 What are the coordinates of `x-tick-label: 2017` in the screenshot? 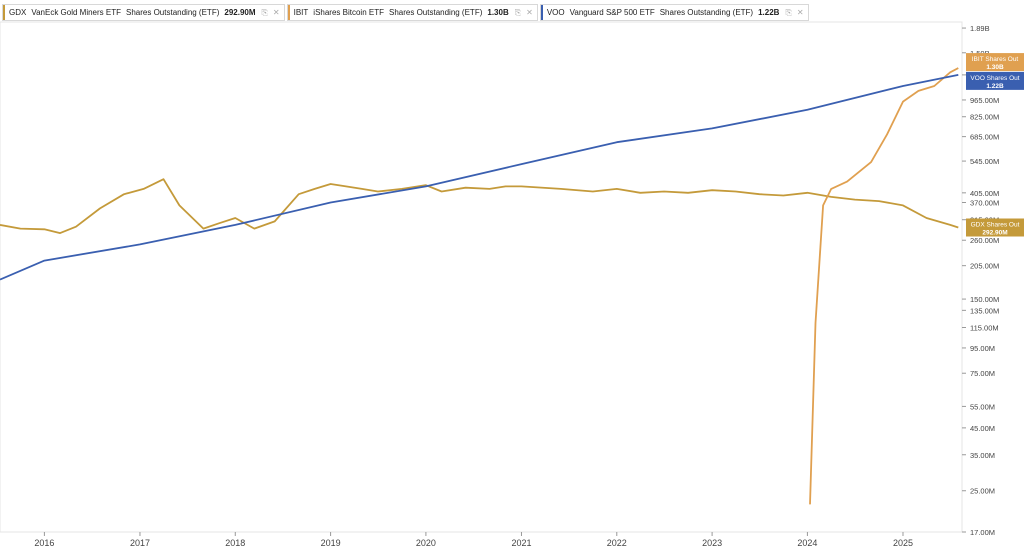 It's located at (140, 543).